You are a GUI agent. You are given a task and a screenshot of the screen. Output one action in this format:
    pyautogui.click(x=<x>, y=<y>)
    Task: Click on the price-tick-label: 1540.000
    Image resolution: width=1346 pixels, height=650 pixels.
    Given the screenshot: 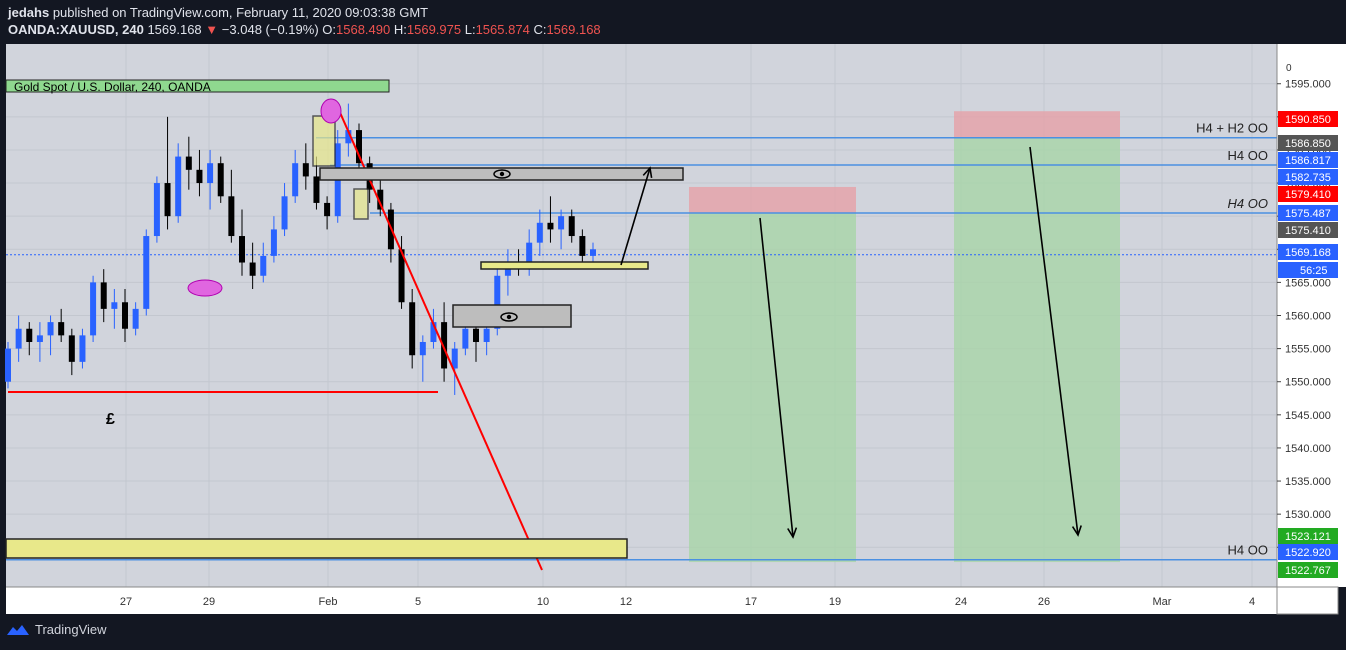 What is the action you would take?
    pyautogui.click(x=1308, y=449)
    